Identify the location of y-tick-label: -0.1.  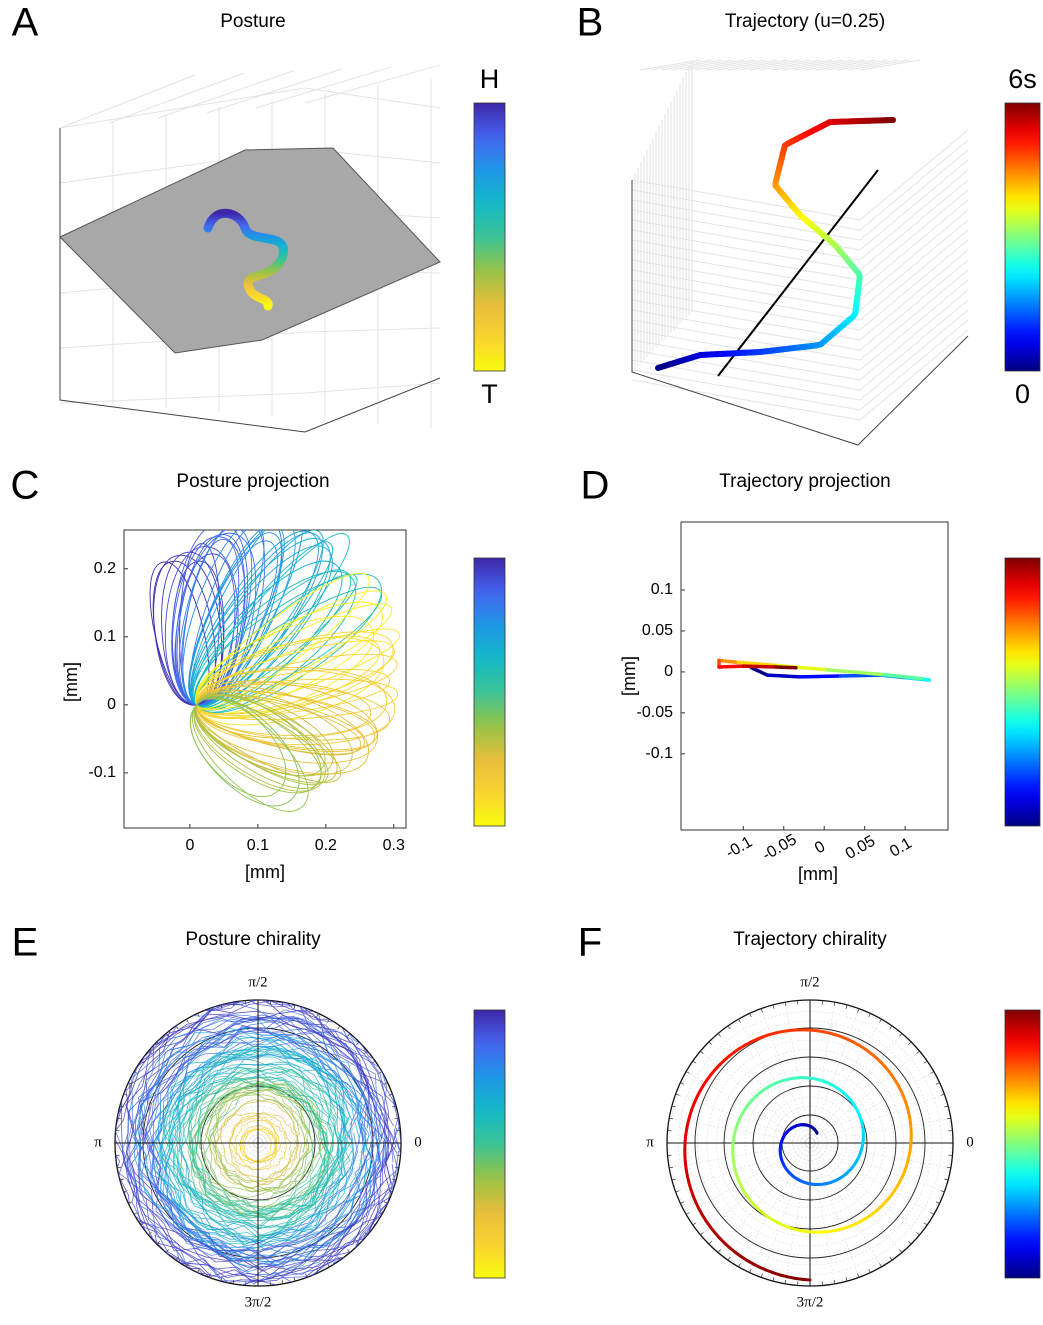
(102, 772).